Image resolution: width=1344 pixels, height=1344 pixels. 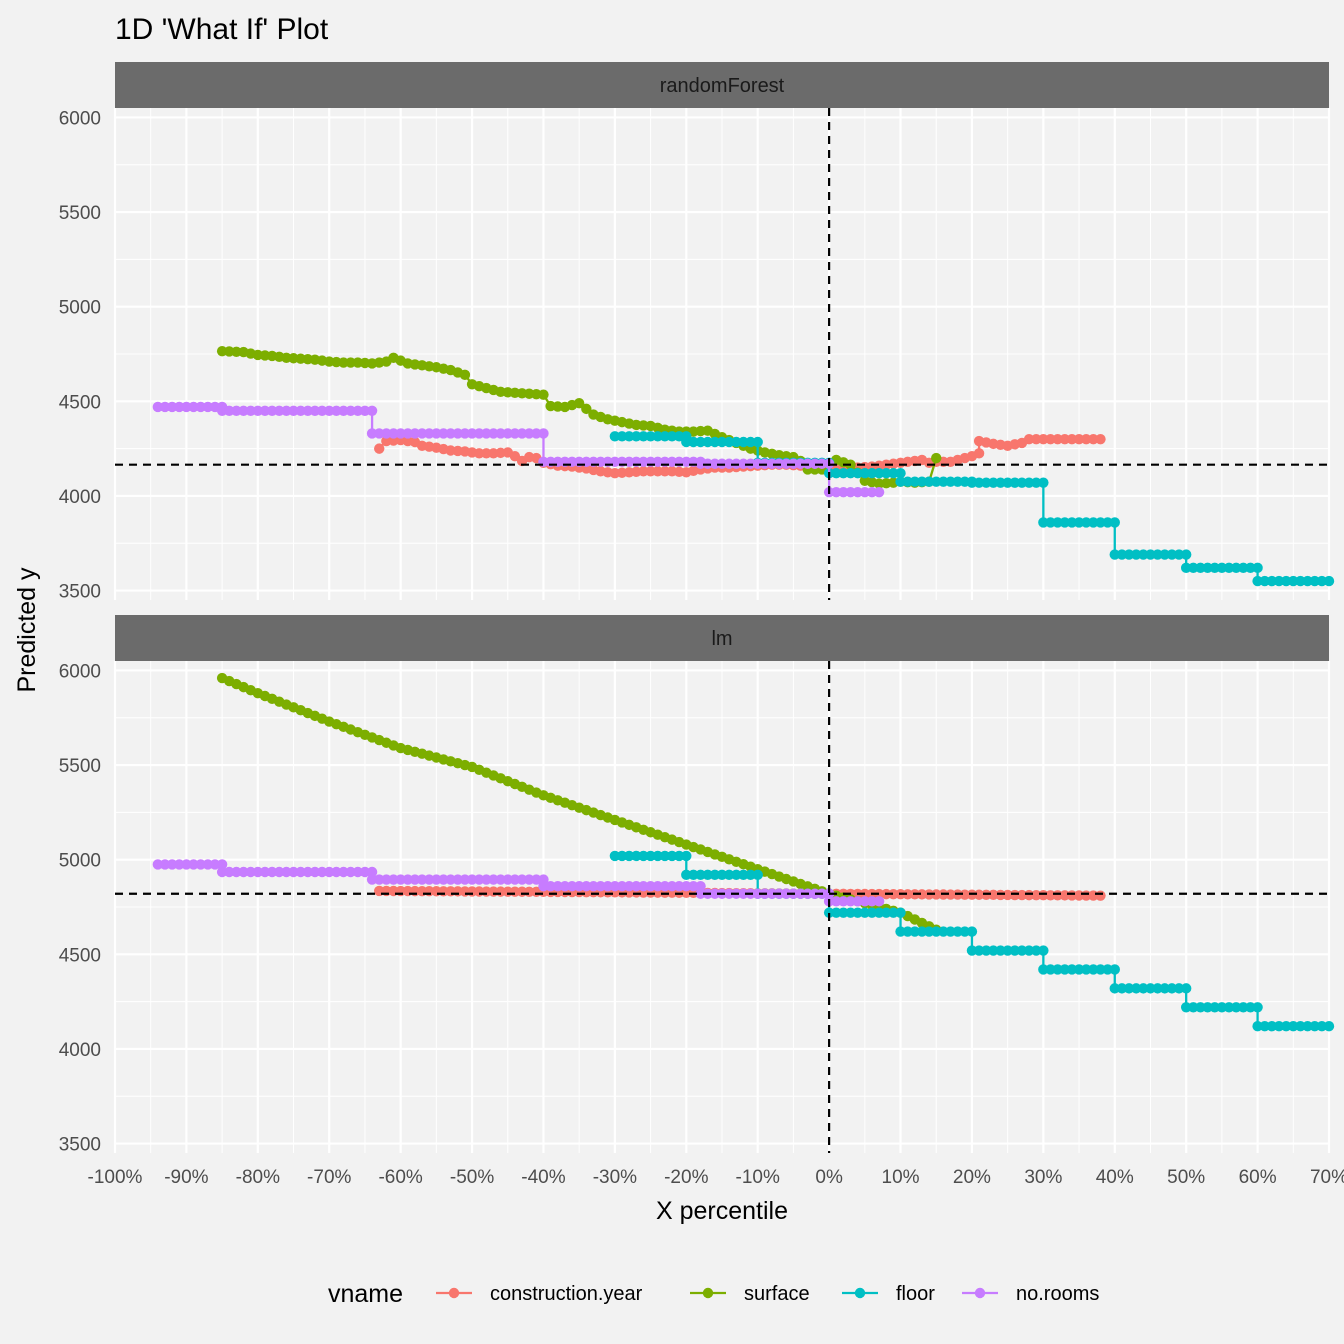 I want to click on facet-strip-label: randomForest, so click(x=722, y=86).